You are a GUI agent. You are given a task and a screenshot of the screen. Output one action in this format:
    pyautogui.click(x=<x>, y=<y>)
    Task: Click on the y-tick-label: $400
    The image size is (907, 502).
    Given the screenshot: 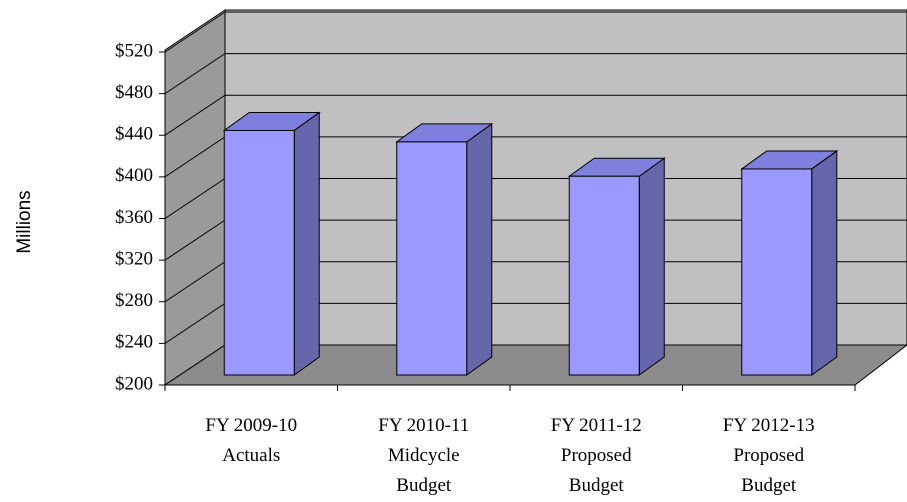 What is the action you would take?
    pyautogui.click(x=134, y=175)
    